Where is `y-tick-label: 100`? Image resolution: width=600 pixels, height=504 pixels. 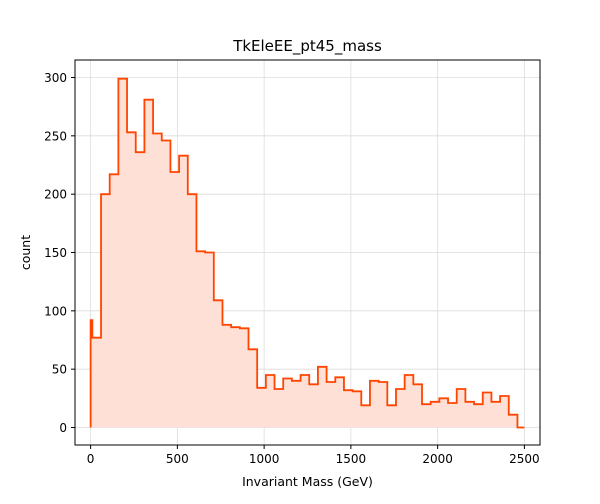 y-tick-label: 100 is located at coordinates (55, 311).